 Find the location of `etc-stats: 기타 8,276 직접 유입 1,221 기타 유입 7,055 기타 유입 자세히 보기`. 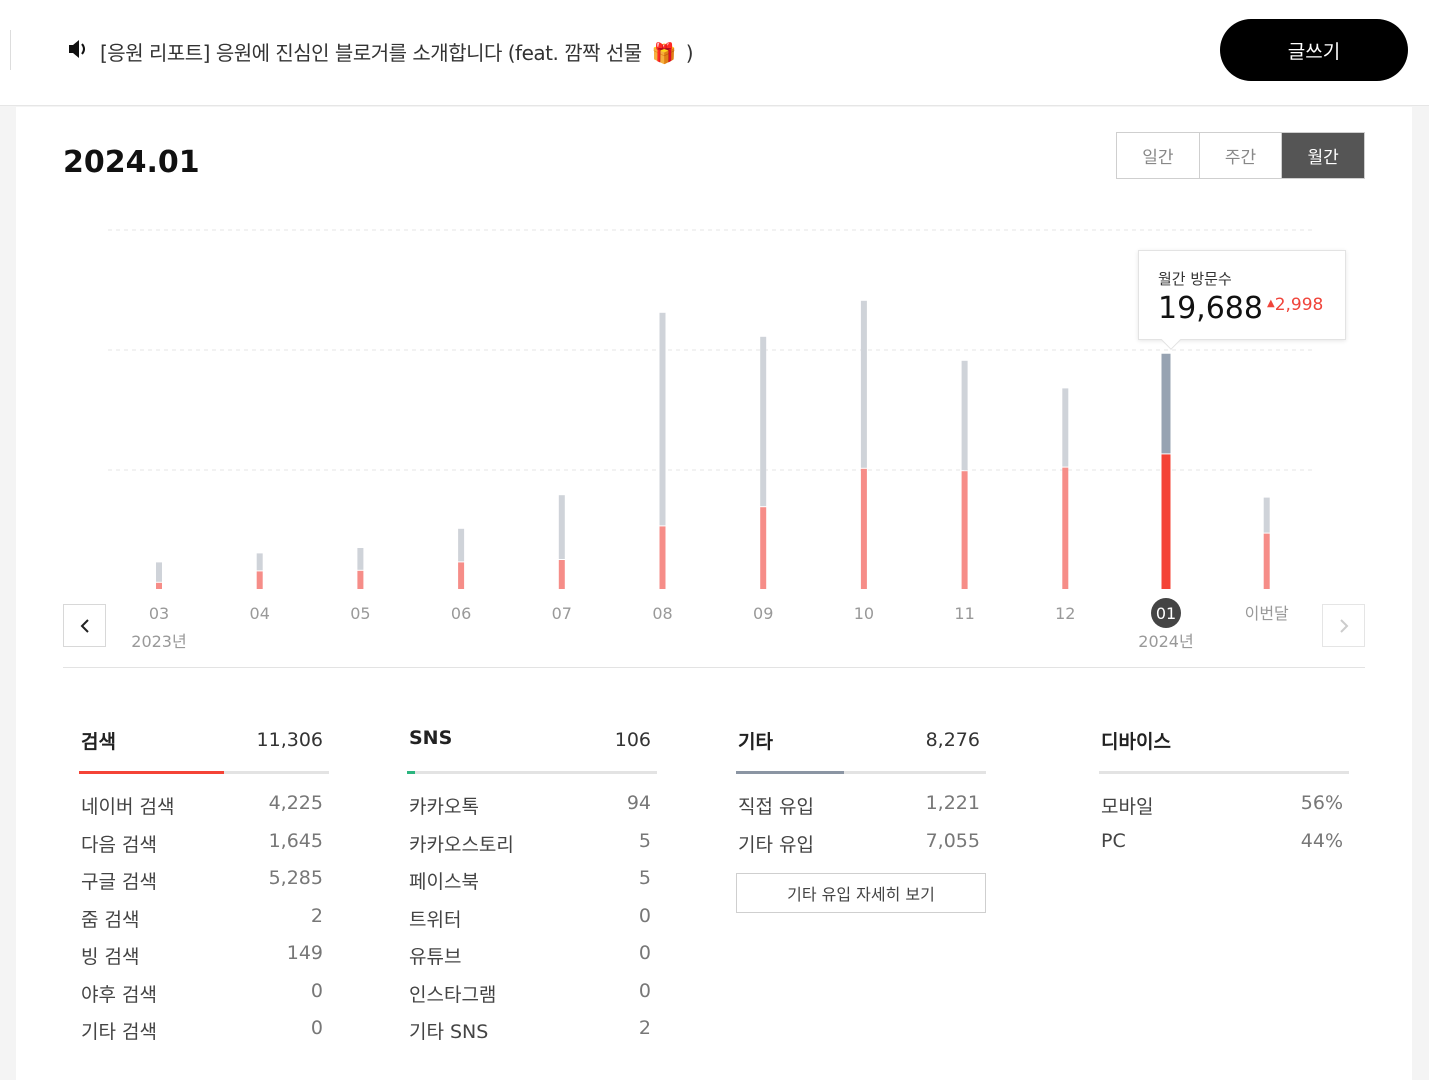

etc-stats: 기타 8,276 직접 유입 1,221 기타 유입 7,055 기타 유입 자세히 보기 is located at coordinates (861, 819).